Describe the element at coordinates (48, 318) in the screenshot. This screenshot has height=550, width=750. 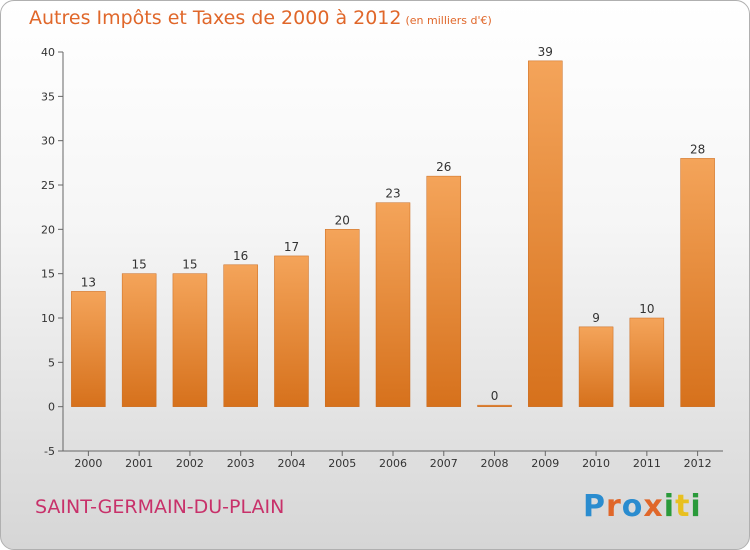
I see `y-tick-label: 10` at that location.